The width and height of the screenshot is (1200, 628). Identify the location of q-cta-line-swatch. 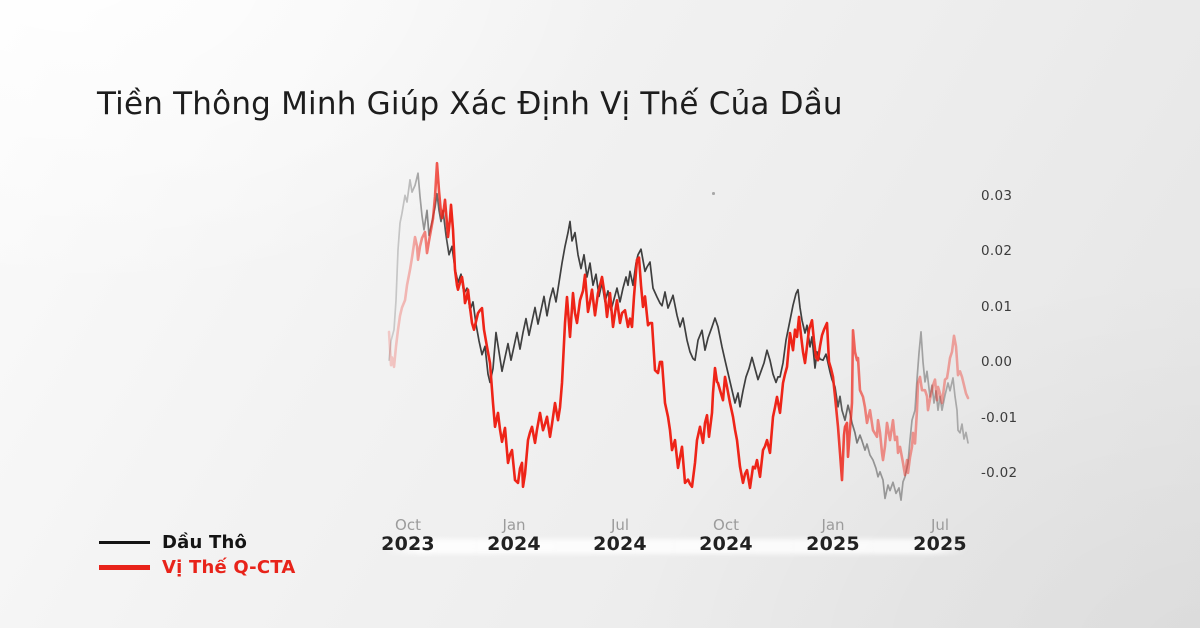
(124, 567).